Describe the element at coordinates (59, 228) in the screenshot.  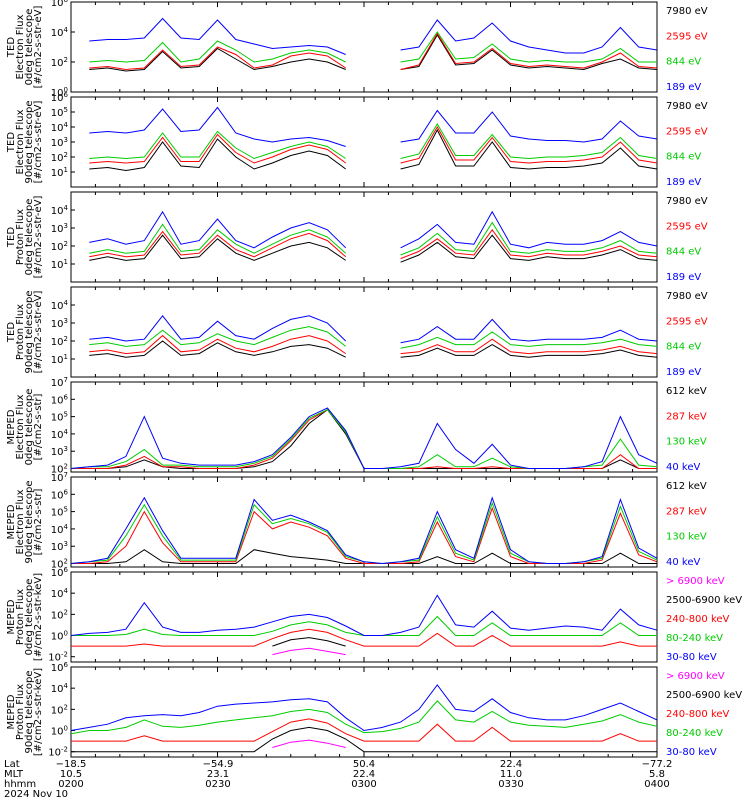
I see `y-tick-label-1: 103` at that location.